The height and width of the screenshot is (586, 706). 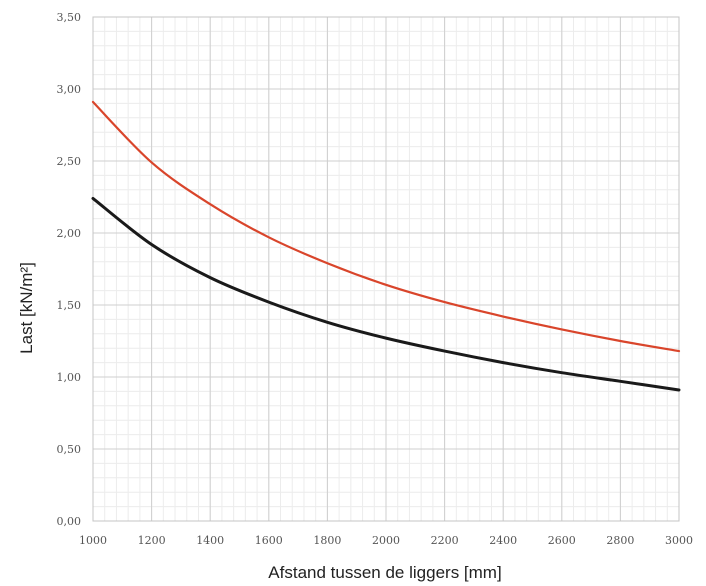 I want to click on y-axis-ticks: 0,00 0,50 1,00 1,50 2,00 2,50 3,00 3,50, so click(x=69, y=269).